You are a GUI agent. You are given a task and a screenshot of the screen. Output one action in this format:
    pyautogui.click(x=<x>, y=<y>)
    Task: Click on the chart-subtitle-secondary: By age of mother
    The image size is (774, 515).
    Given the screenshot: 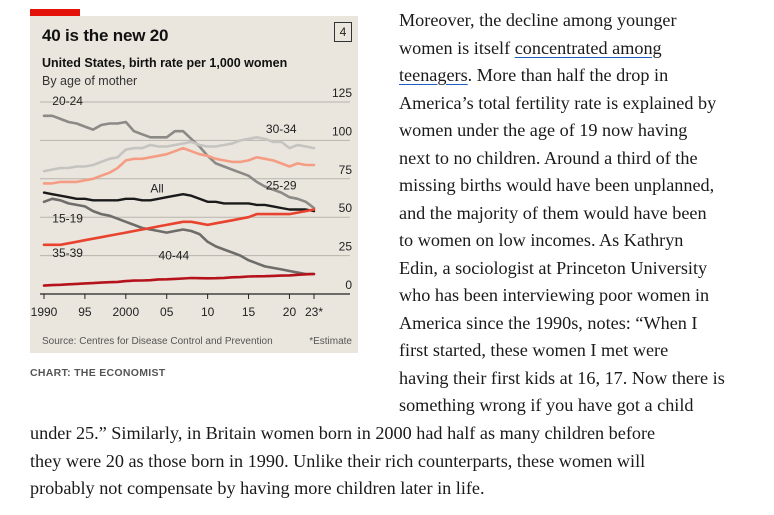 What is the action you would take?
    pyautogui.click(x=90, y=81)
    